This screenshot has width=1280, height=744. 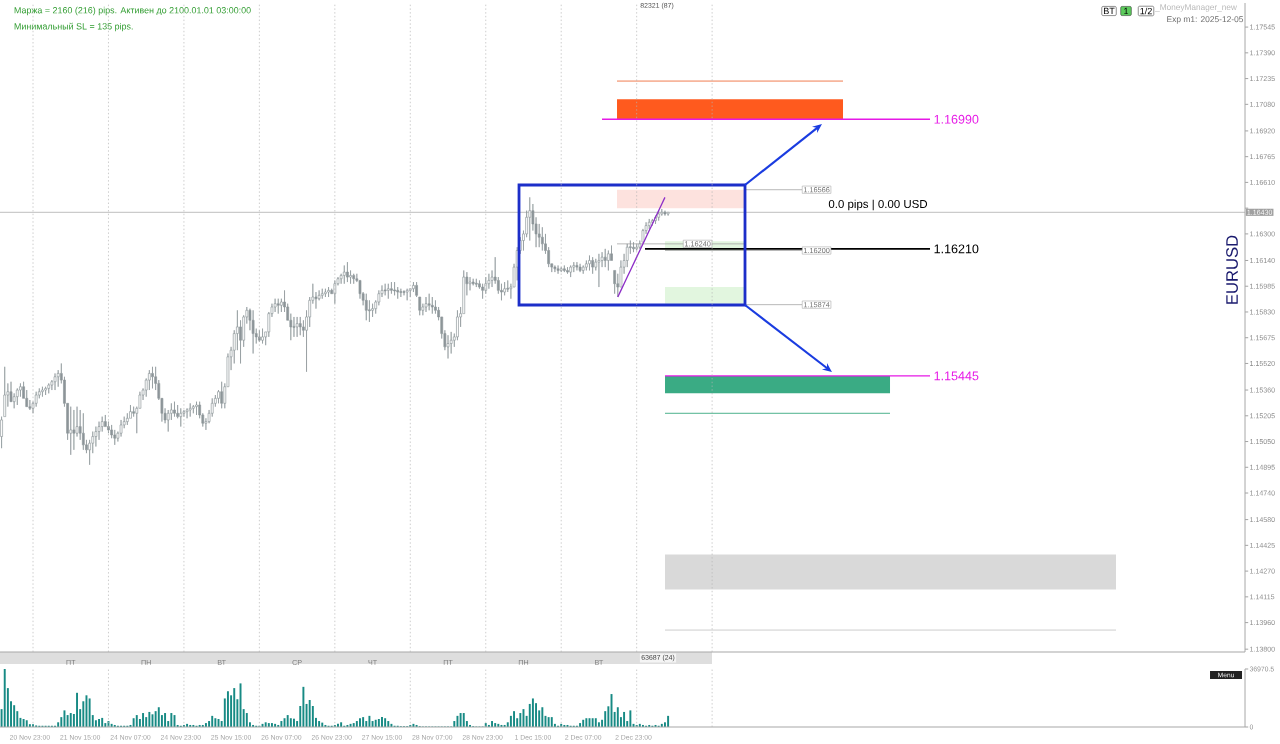 I want to click on annotation: Exp m1: 2025-12-05, so click(x=1205, y=20).